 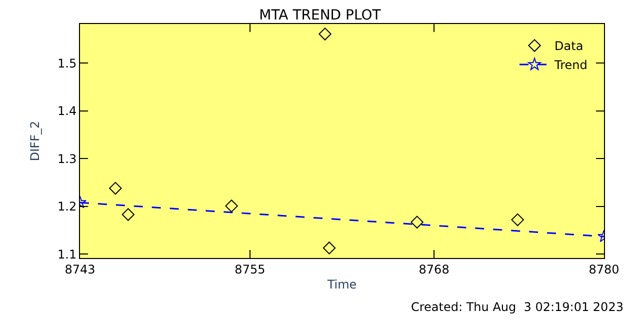 What do you see at coordinates (67, 159) in the screenshot?
I see `y-tick-label: 1.3` at bounding box center [67, 159].